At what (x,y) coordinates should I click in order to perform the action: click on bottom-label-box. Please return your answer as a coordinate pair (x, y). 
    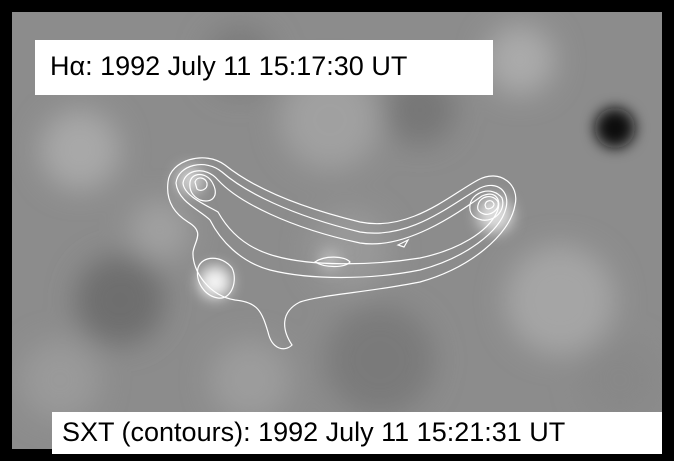
    Looking at the image, I should click on (357, 433).